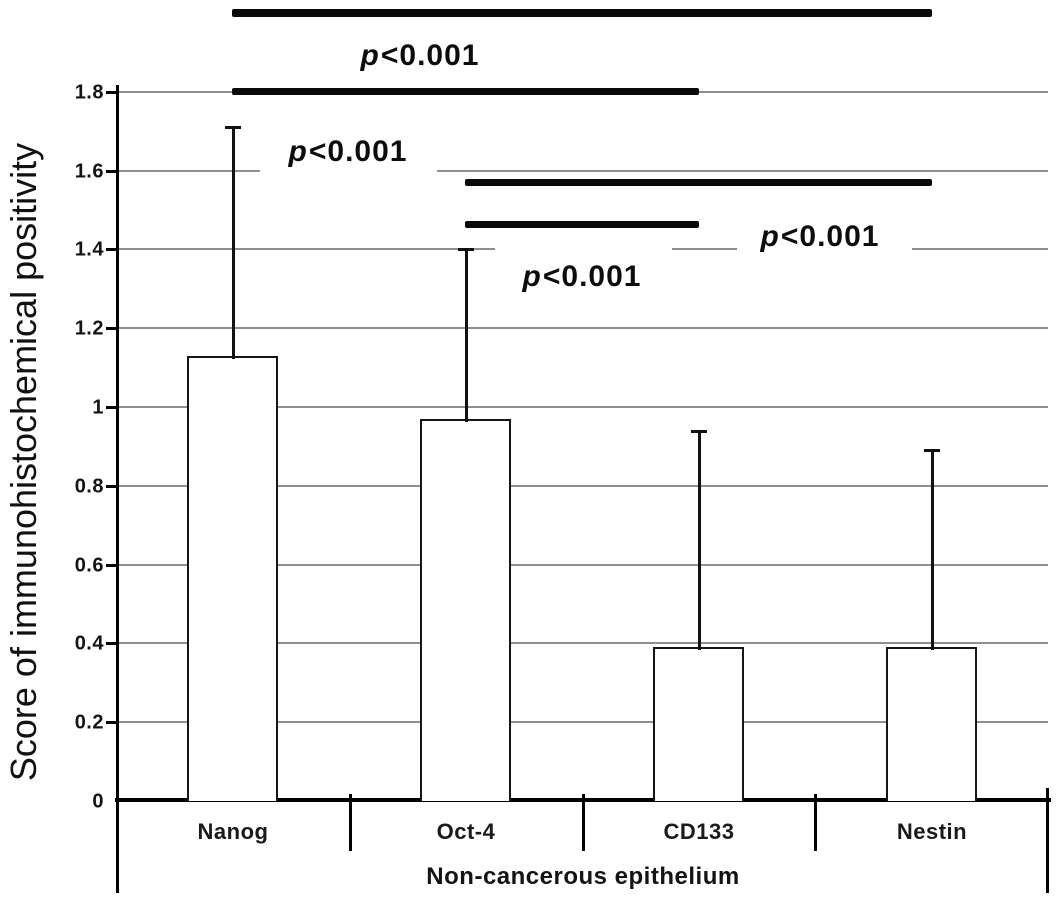  Describe the element at coordinates (699, 431) in the screenshot. I see `error-bar-cap-cd133` at that location.